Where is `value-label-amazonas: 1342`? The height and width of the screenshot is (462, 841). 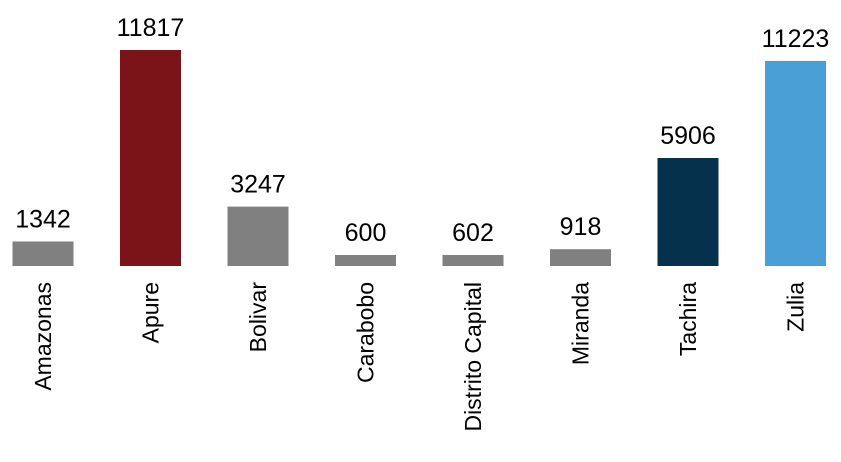
value-label-amazonas: 1342 is located at coordinates (43, 220).